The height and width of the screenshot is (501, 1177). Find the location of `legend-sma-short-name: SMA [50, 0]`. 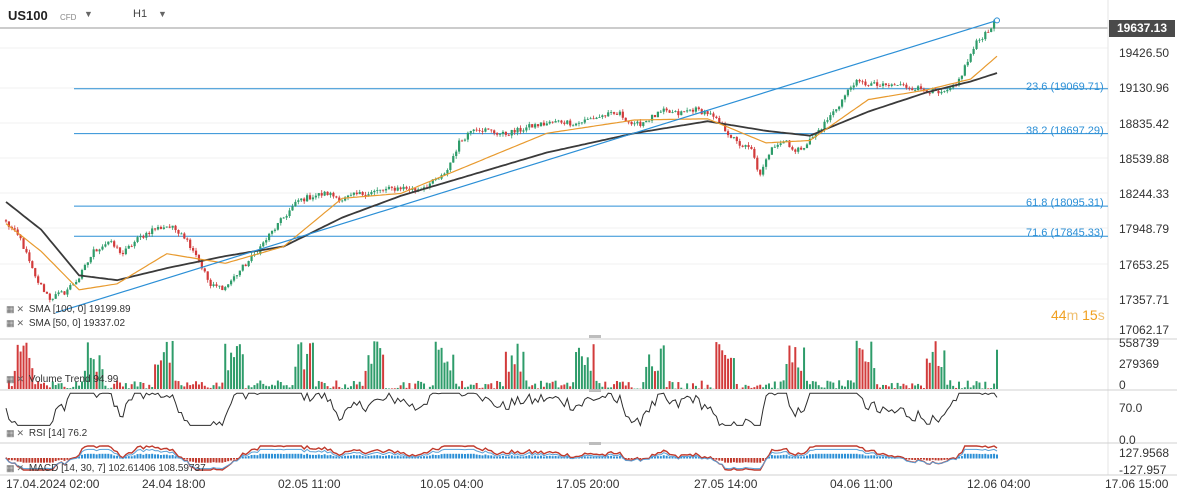

legend-sma-short-name: SMA [50, 0] is located at coordinates (54, 323).